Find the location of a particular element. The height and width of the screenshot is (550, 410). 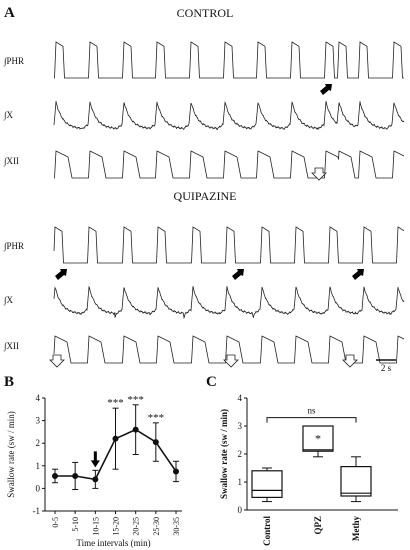

chart-c-bracket-label: ns is located at coordinates (311, 411).